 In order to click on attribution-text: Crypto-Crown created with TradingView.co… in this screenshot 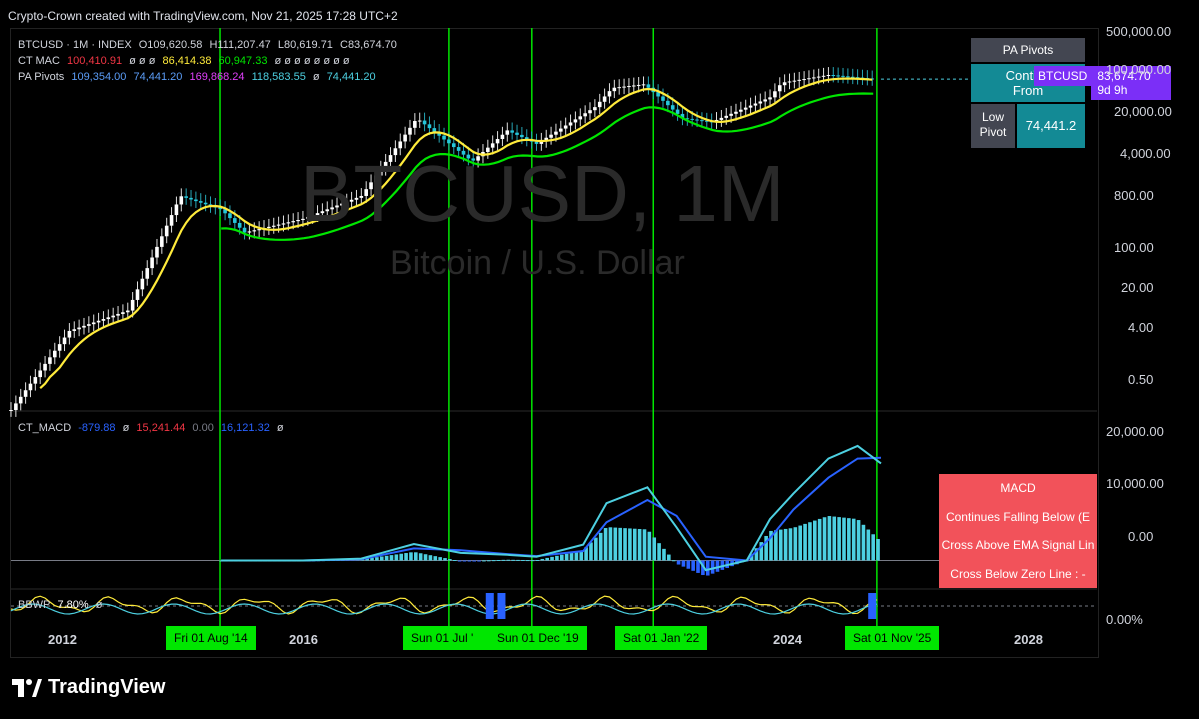, I will do `click(203, 16)`.